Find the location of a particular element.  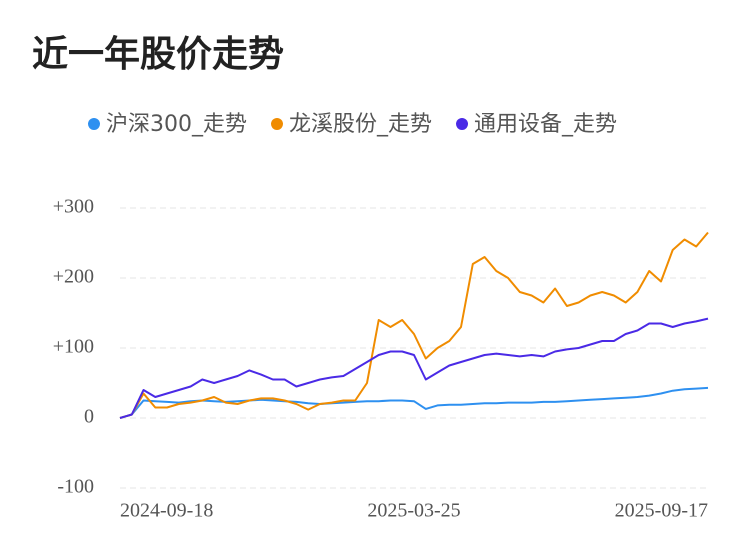

legend: 沪深300_走势 龙溪股份_走势 通用设备_走势 is located at coordinates (352, 124).